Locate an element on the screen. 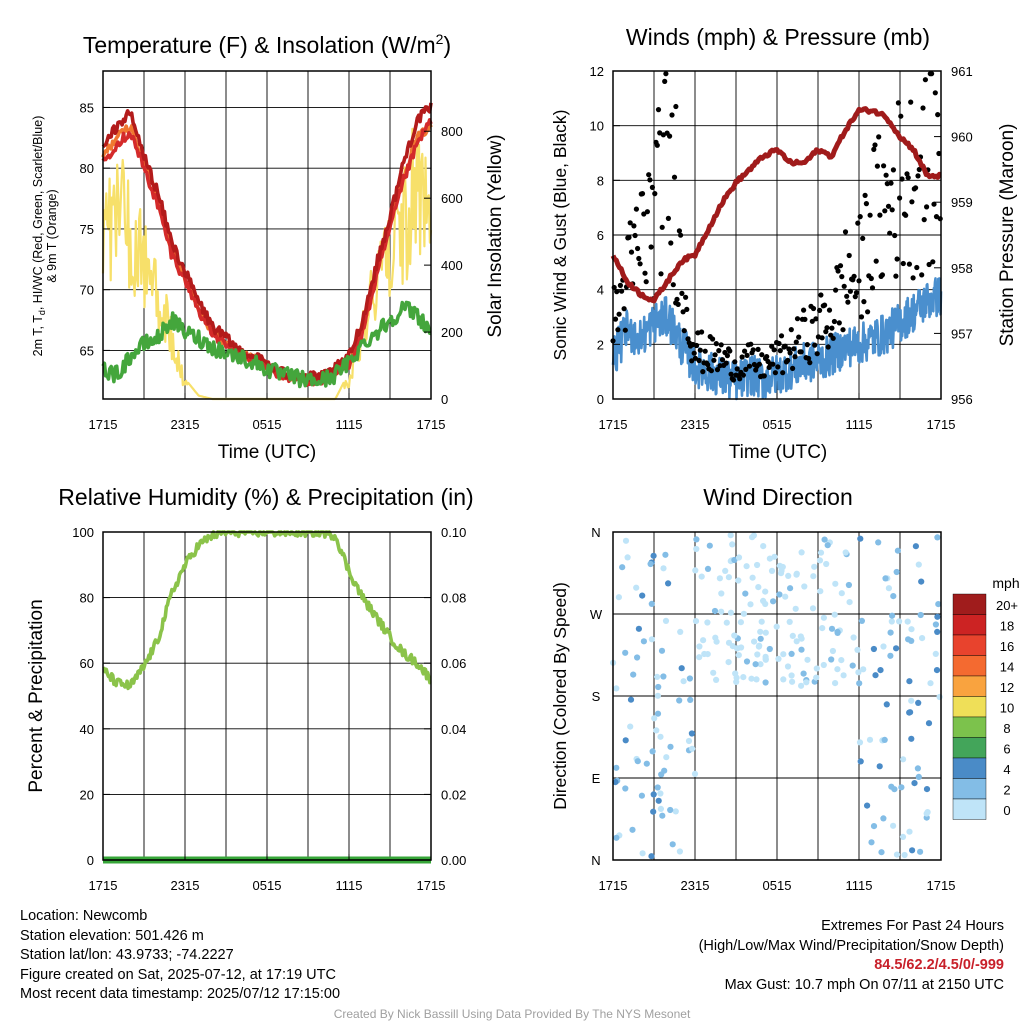  colorbar-swatch is located at coordinates (969, 666).